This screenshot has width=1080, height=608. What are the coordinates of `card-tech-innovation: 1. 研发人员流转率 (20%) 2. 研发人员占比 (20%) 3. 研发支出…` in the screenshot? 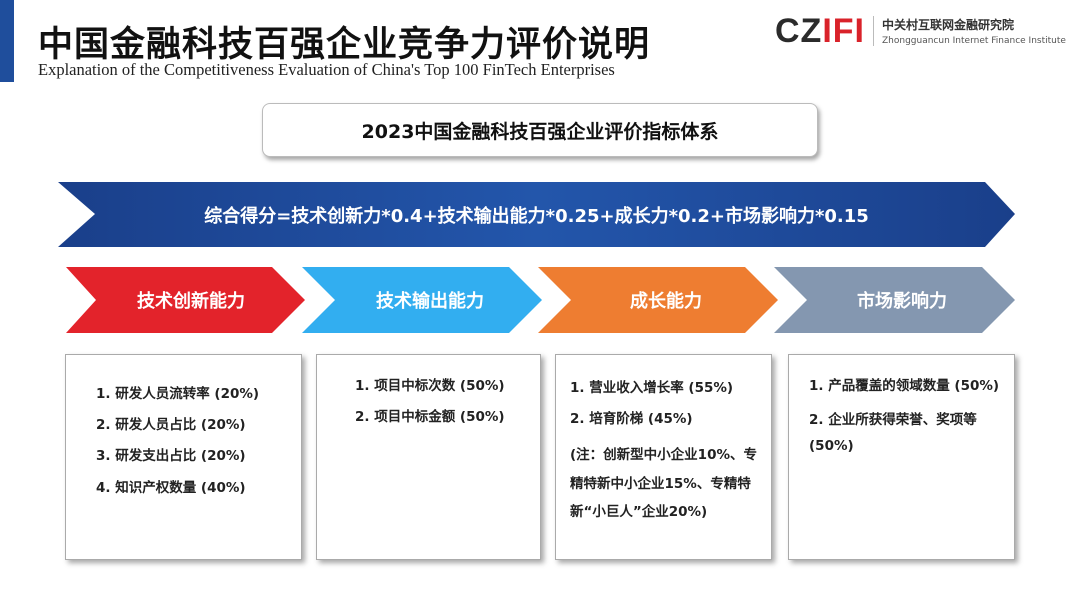 It's located at (183, 457).